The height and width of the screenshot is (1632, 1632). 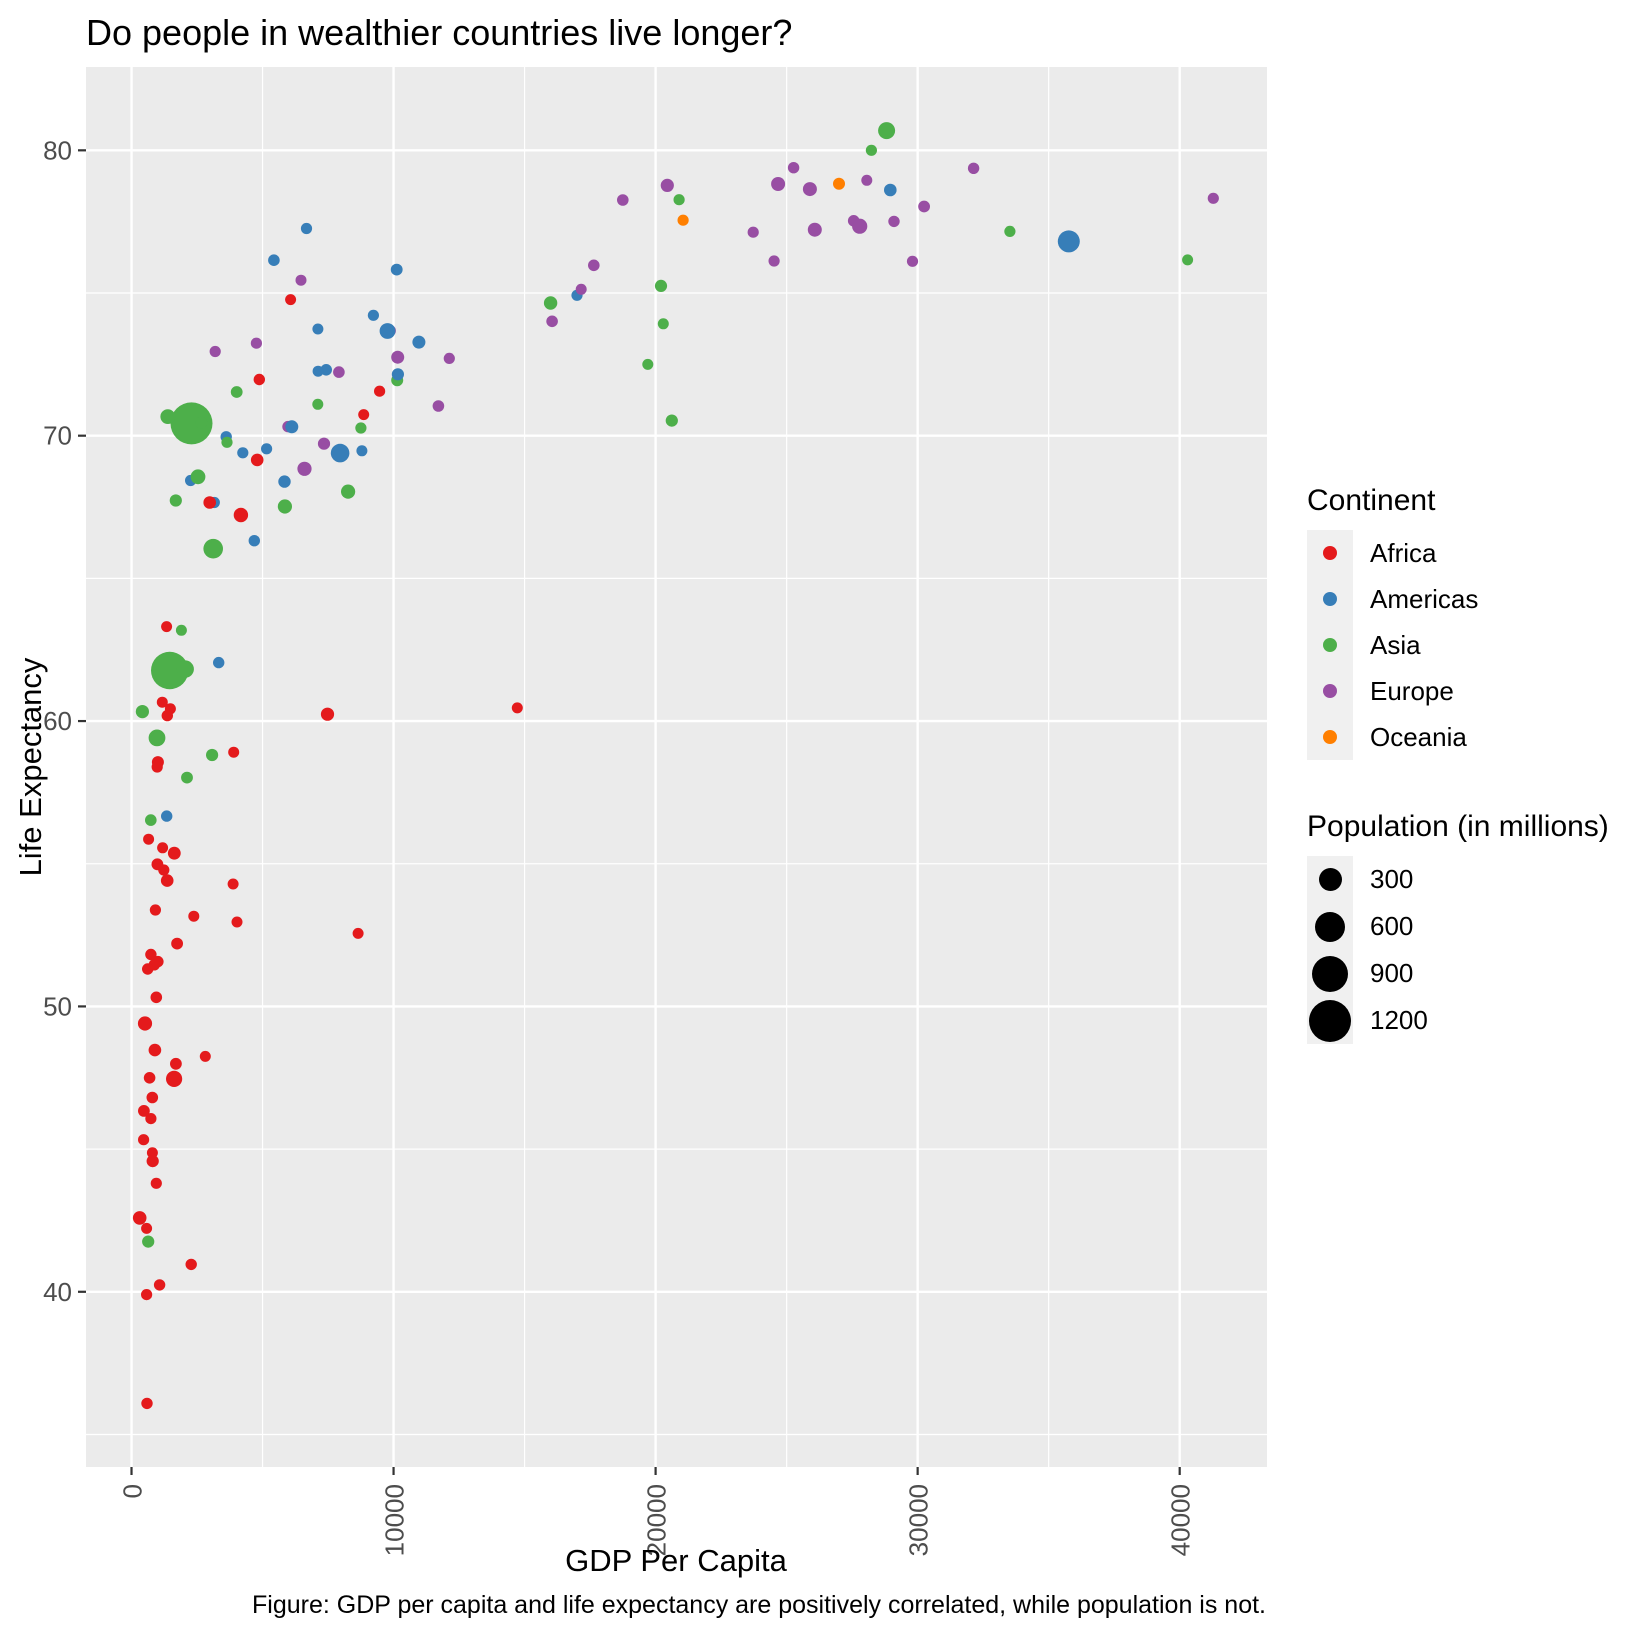 I want to click on data-point-australia, so click(x=839, y=183).